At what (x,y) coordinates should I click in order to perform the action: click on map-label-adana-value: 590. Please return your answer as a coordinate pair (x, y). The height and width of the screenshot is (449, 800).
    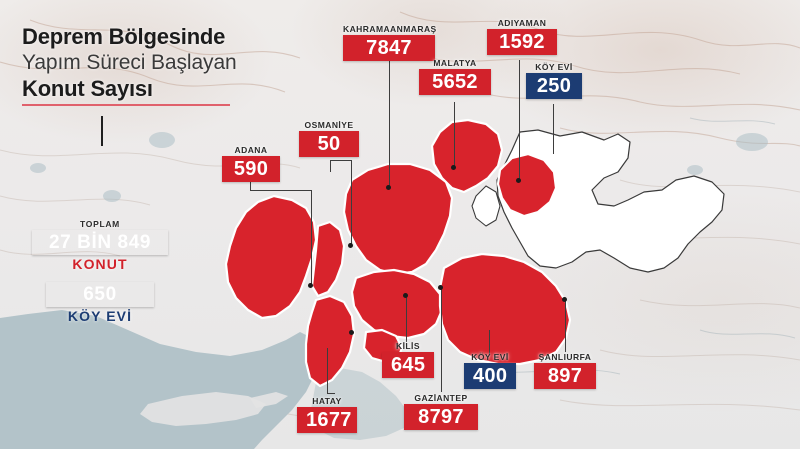
    Looking at the image, I should click on (251, 169).